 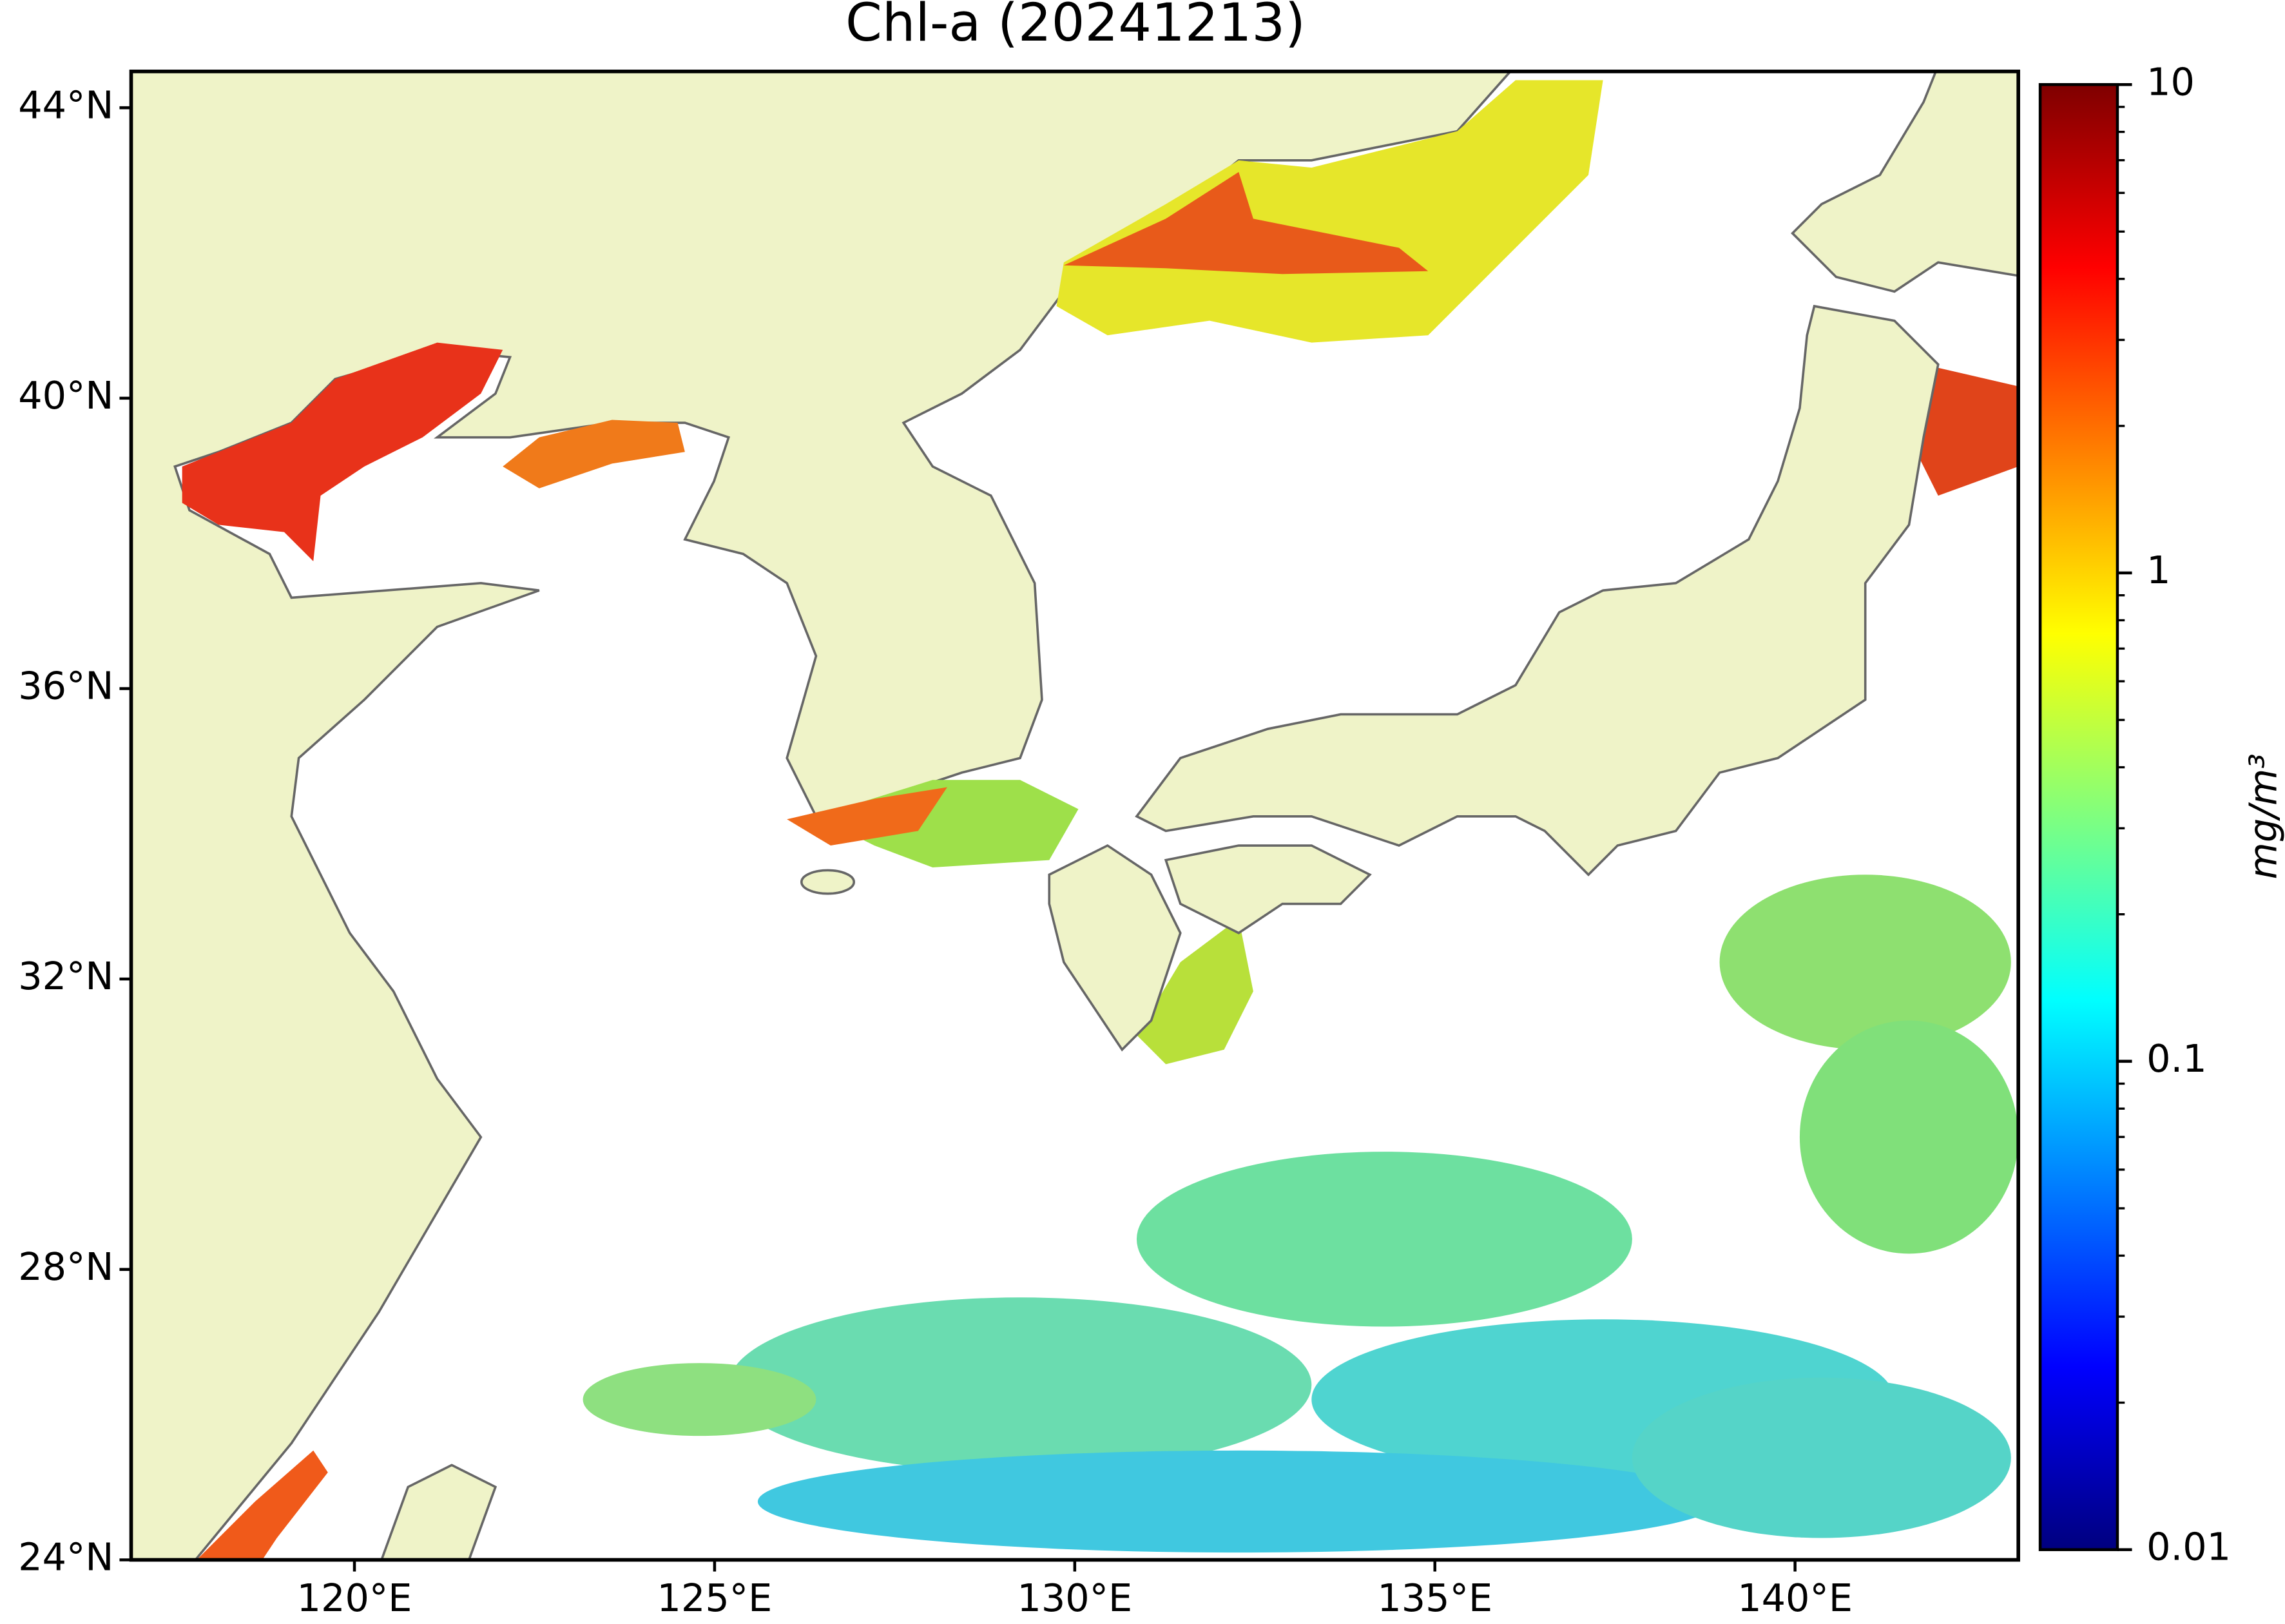 What do you see at coordinates (65, 1266) in the screenshot?
I see `y-tick-label: 28°N` at bounding box center [65, 1266].